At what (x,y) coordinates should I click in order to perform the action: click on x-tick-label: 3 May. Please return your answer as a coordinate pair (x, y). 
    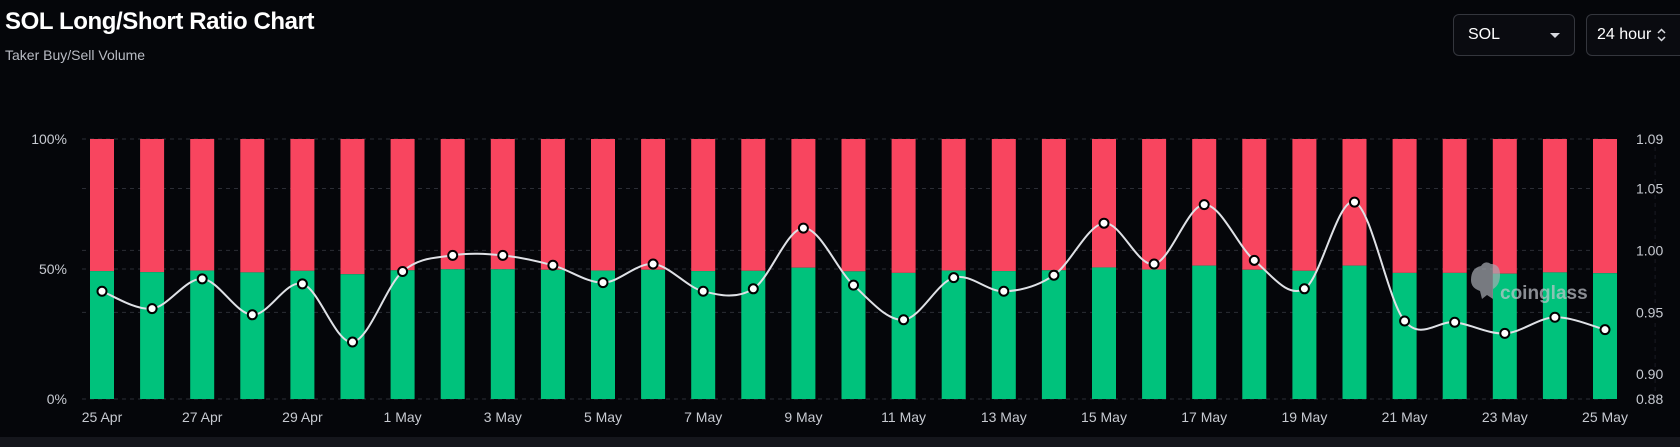
    Looking at the image, I should click on (503, 417).